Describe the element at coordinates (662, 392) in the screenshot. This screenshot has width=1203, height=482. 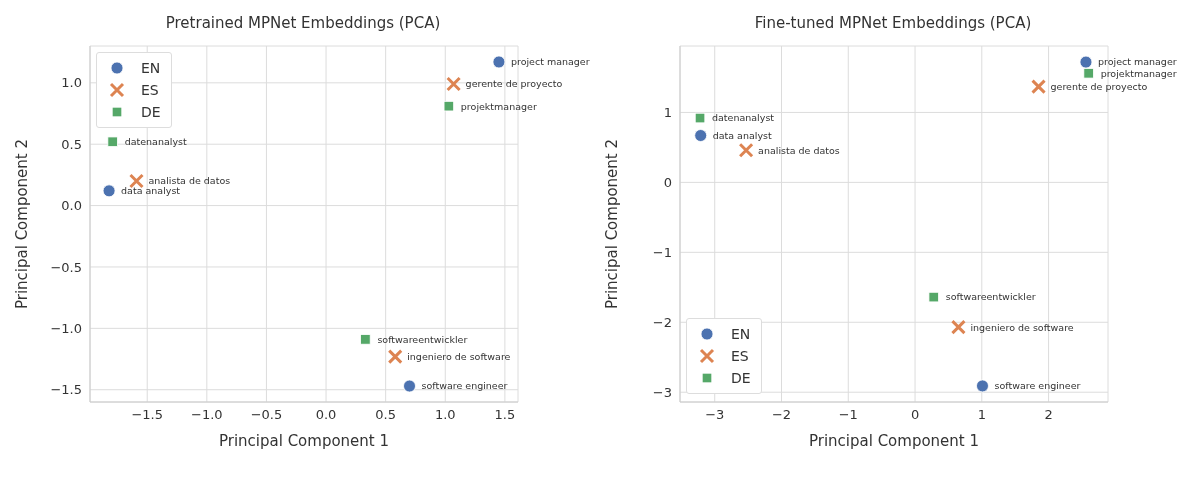
I see `y-tick-label: −3` at that location.